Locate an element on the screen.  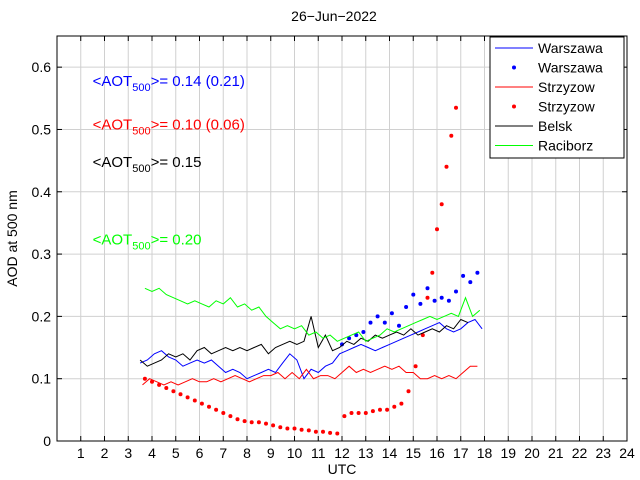
series-belsk-line is located at coordinates (304, 341).